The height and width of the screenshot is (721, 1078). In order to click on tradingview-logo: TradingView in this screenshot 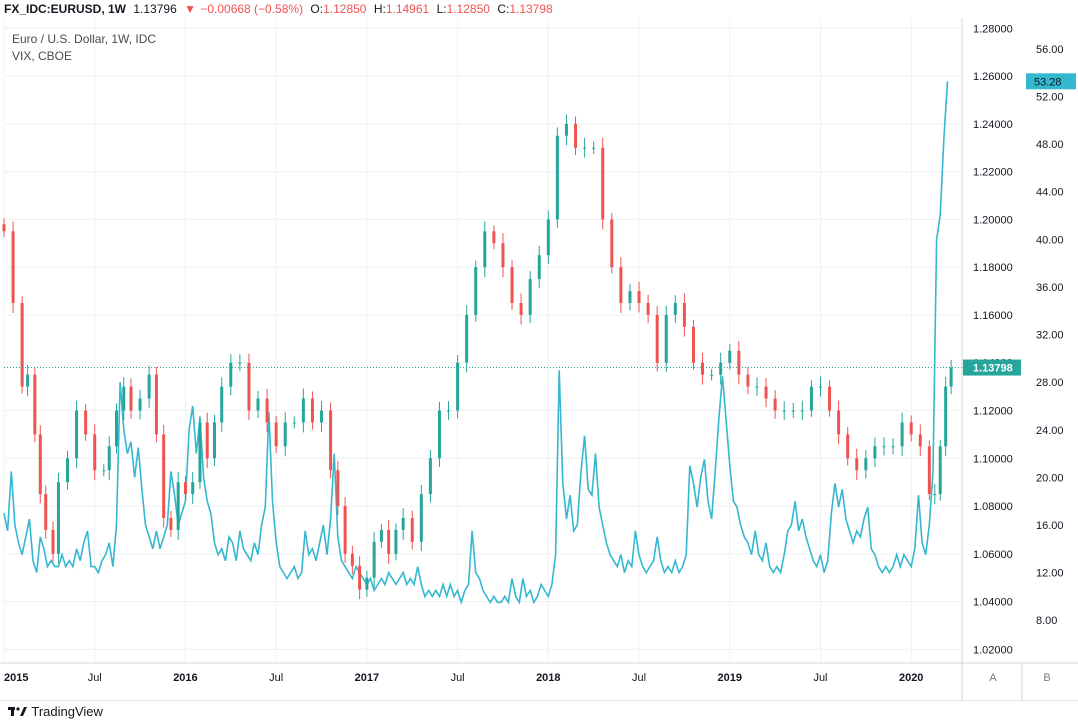, I will do `click(55, 711)`.